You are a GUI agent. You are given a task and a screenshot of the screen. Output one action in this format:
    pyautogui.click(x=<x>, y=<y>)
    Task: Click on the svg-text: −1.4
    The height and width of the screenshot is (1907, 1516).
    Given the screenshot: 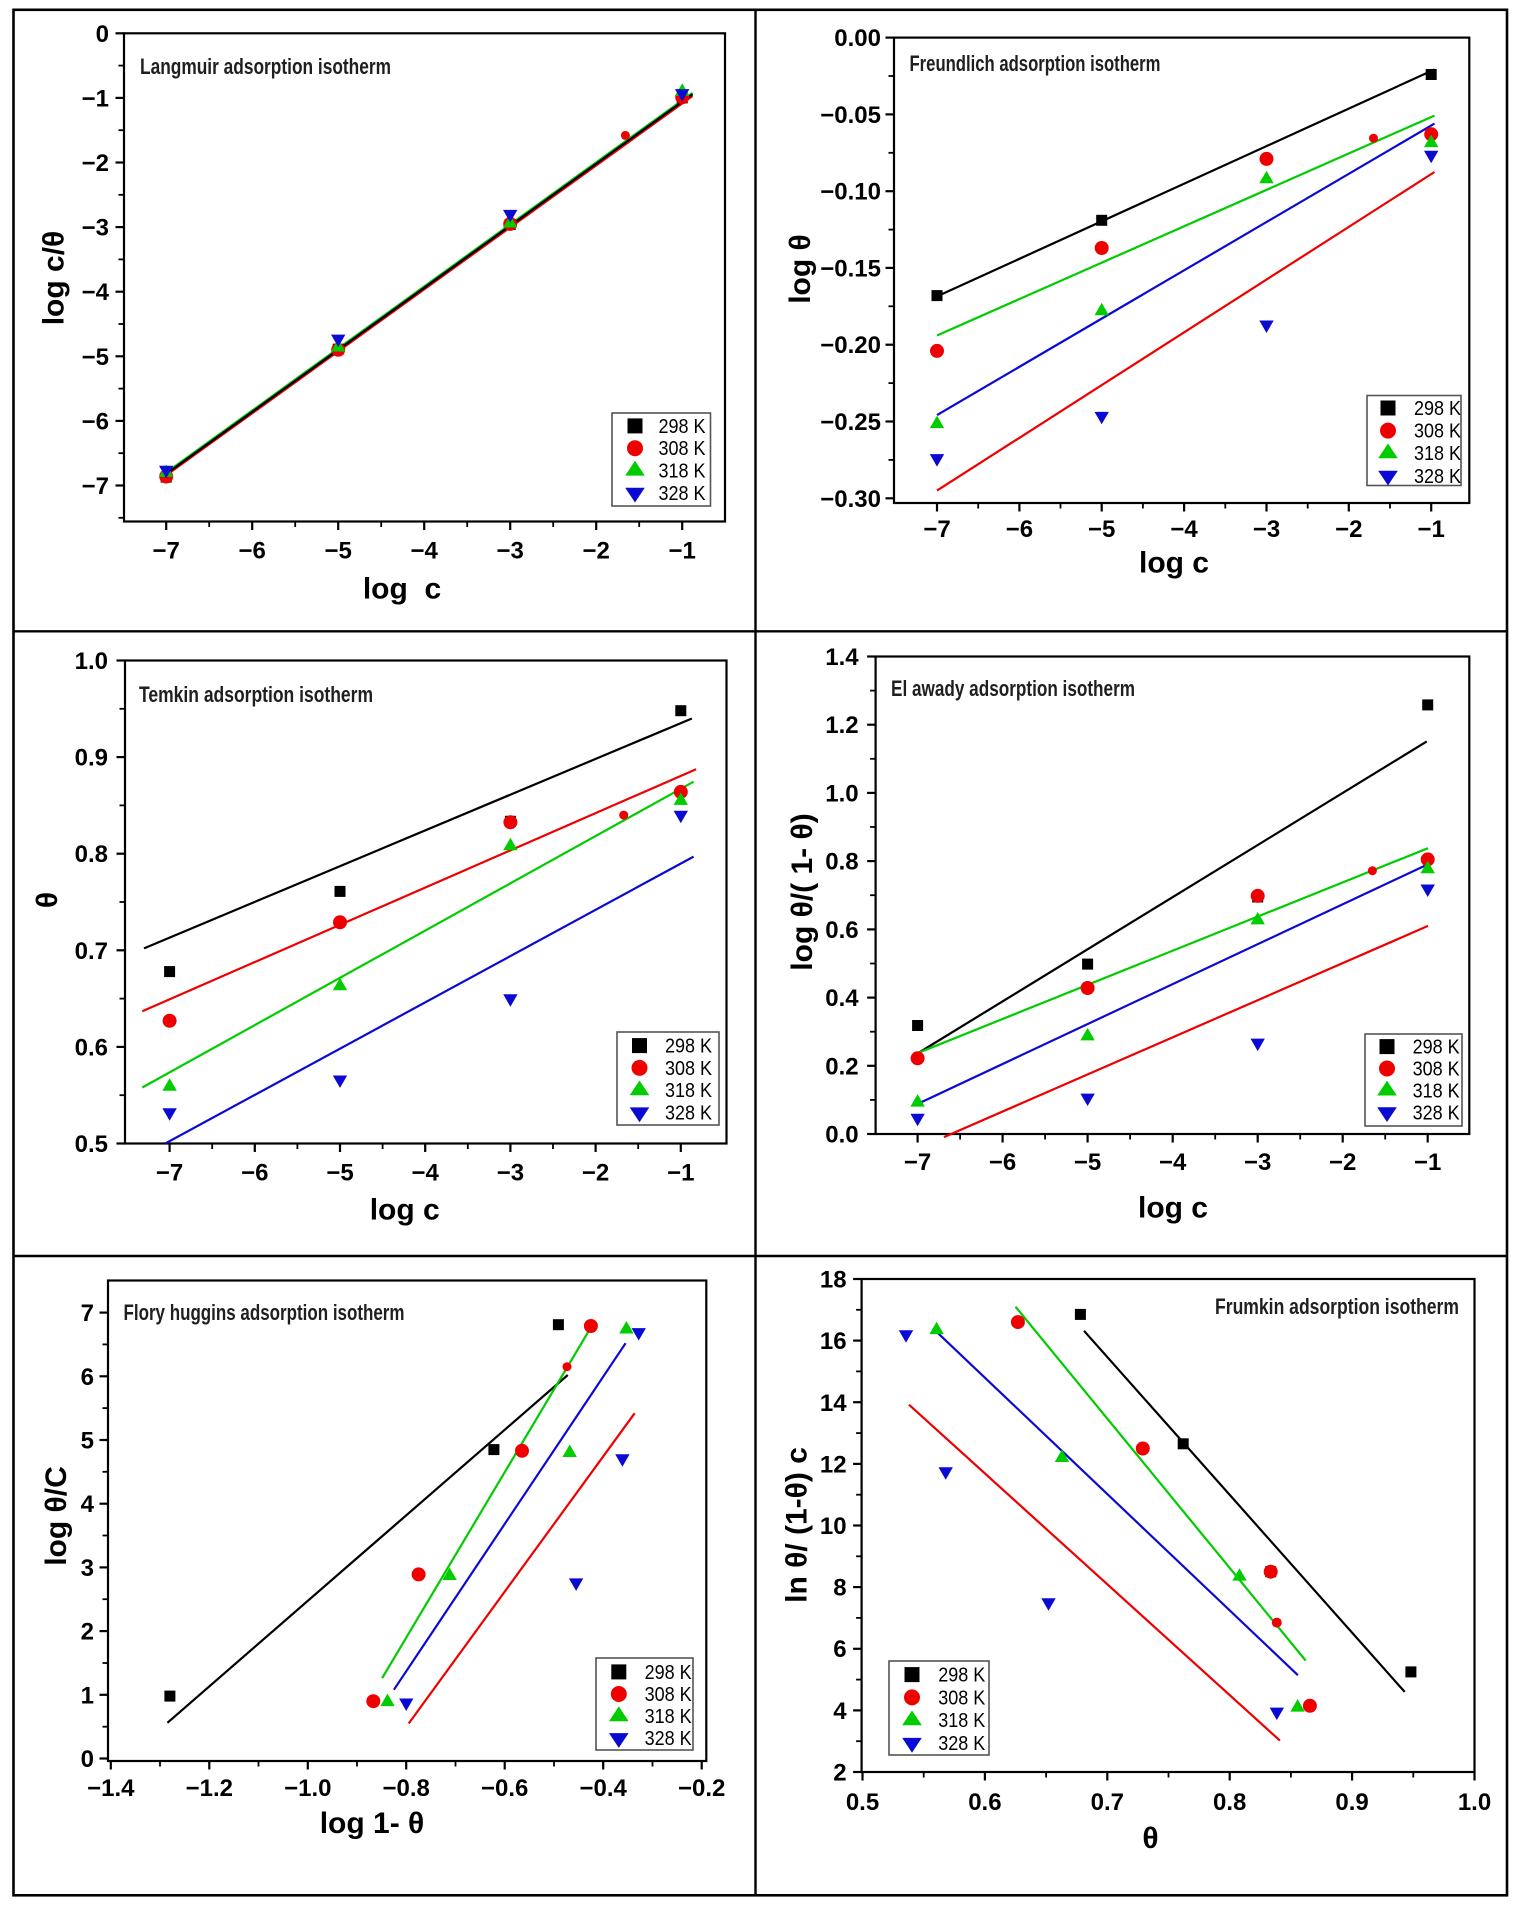 What is the action you would take?
    pyautogui.click(x=111, y=1788)
    